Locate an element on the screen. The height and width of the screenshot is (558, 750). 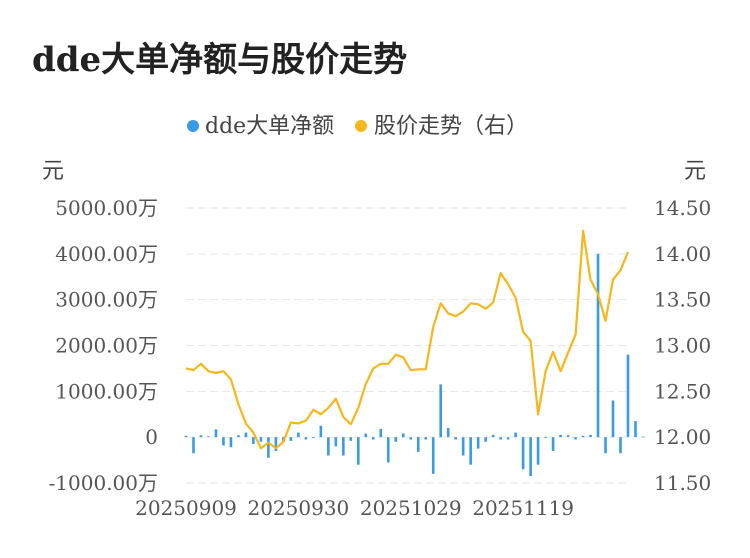
left-tick-label: 1000.00万 is located at coordinates (106, 391).